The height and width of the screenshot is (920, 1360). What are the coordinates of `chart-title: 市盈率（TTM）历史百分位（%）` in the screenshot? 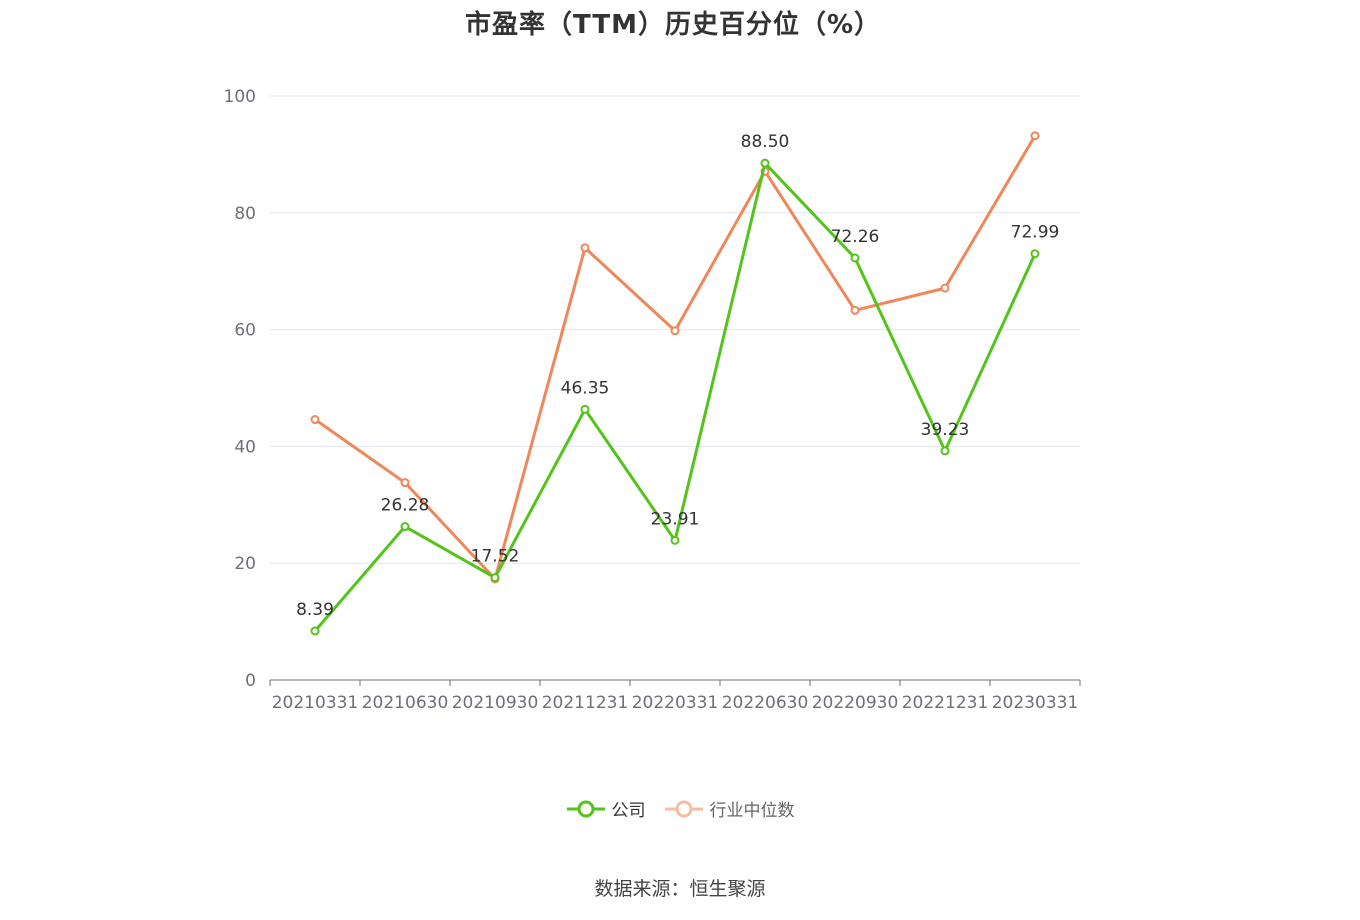 It's located at (673, 25).